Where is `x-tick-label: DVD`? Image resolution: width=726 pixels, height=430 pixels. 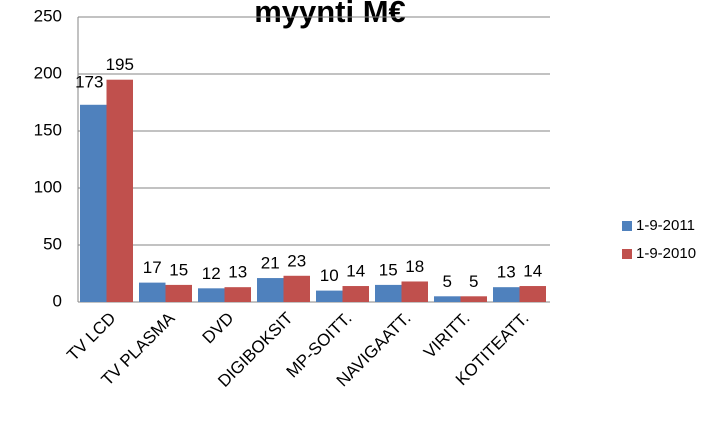
x-tick-label: DVD is located at coordinates (218, 328).